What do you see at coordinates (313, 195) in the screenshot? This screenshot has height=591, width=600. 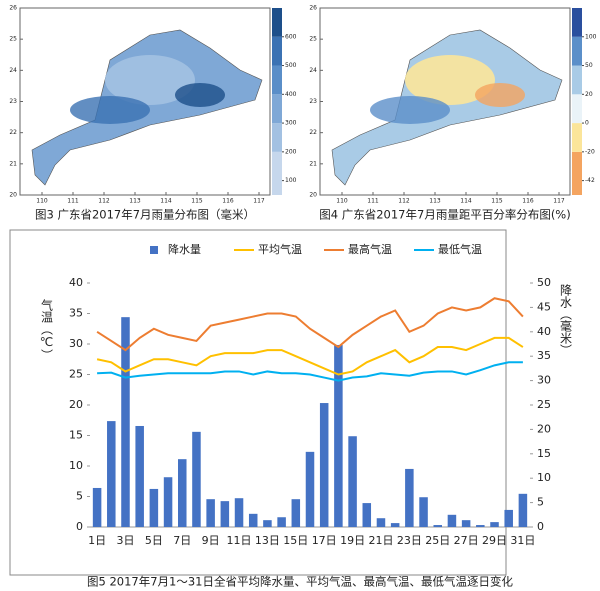 I see `map-y-tick-label: 20` at bounding box center [313, 195].